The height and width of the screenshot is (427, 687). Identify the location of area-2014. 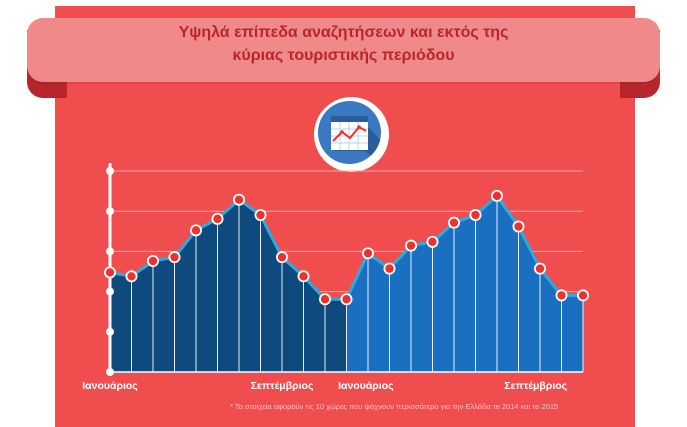
(228, 285).